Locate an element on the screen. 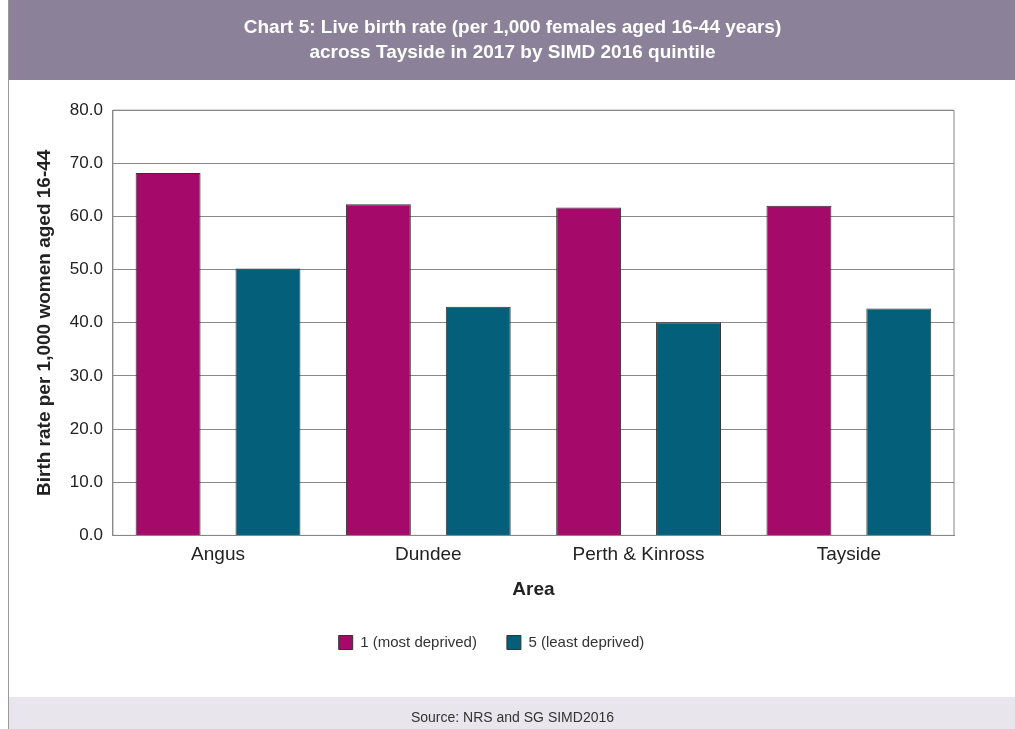 Image resolution: width=1015 pixels, height=729 pixels. x-axis-title: Area is located at coordinates (533, 588).